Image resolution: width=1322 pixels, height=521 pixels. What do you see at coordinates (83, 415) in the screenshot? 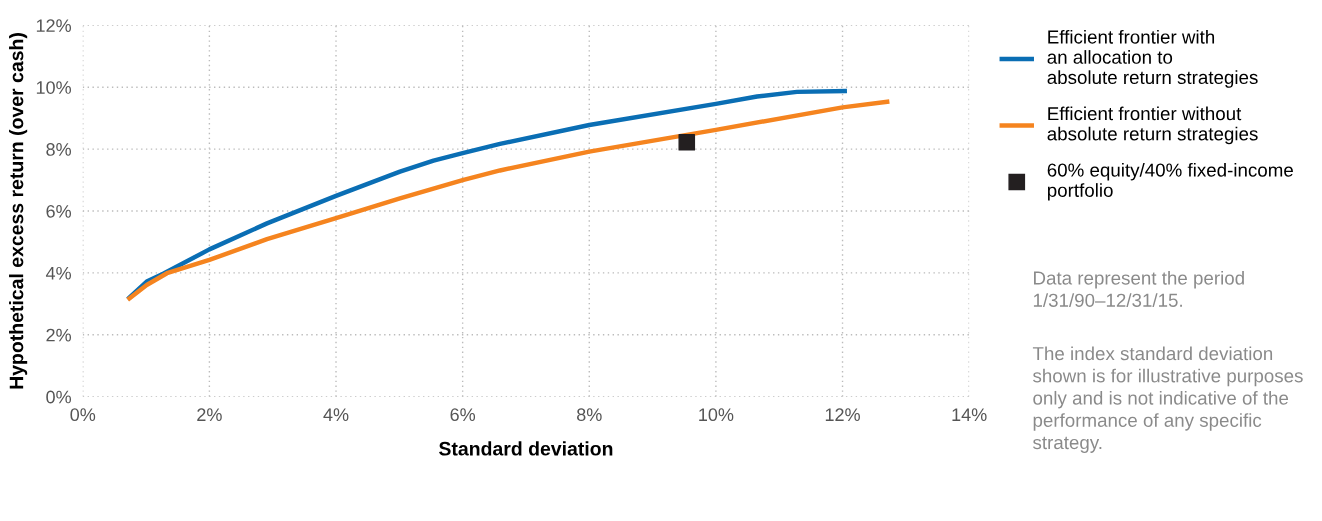
I see `x-tick-label: 0%` at bounding box center [83, 415].